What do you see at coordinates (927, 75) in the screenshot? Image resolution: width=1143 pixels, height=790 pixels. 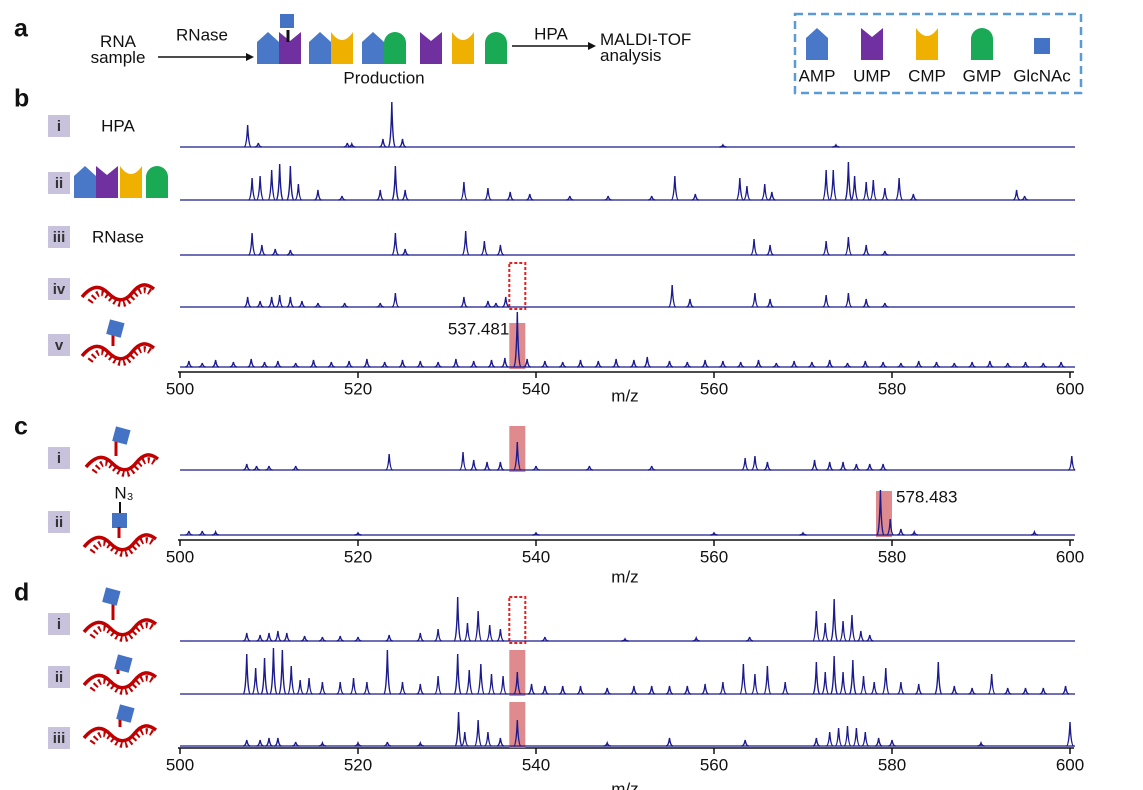 I see `legend-label: CMP` at bounding box center [927, 75].